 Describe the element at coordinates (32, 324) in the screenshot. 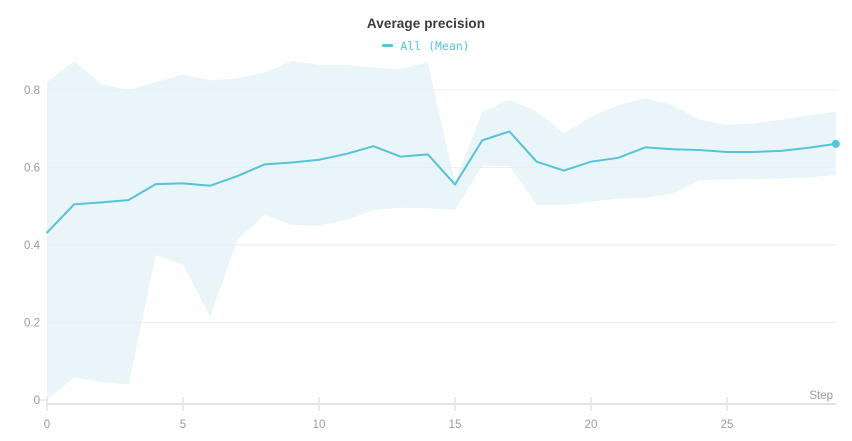

I see `y-tick-label: 0.2` at that location.